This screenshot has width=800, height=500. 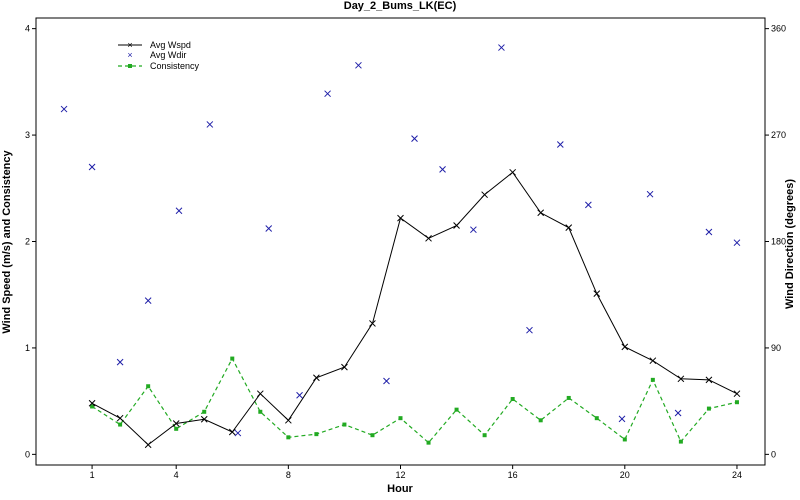 What do you see at coordinates (400, 6) in the screenshot?
I see `chart-title: Day_2_Bums_LK(EC)` at bounding box center [400, 6].